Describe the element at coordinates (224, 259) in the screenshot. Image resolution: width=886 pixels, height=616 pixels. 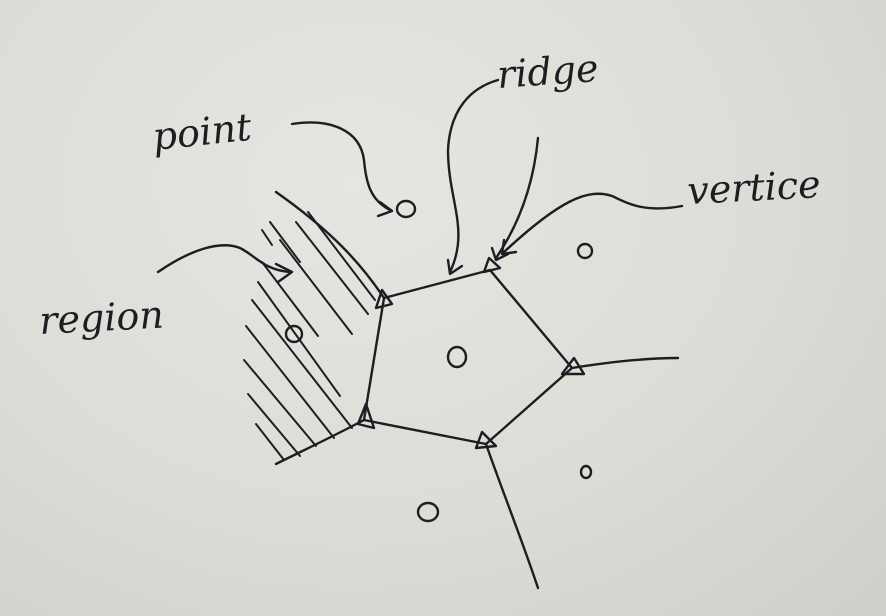
I see `region-arrow` at that location.